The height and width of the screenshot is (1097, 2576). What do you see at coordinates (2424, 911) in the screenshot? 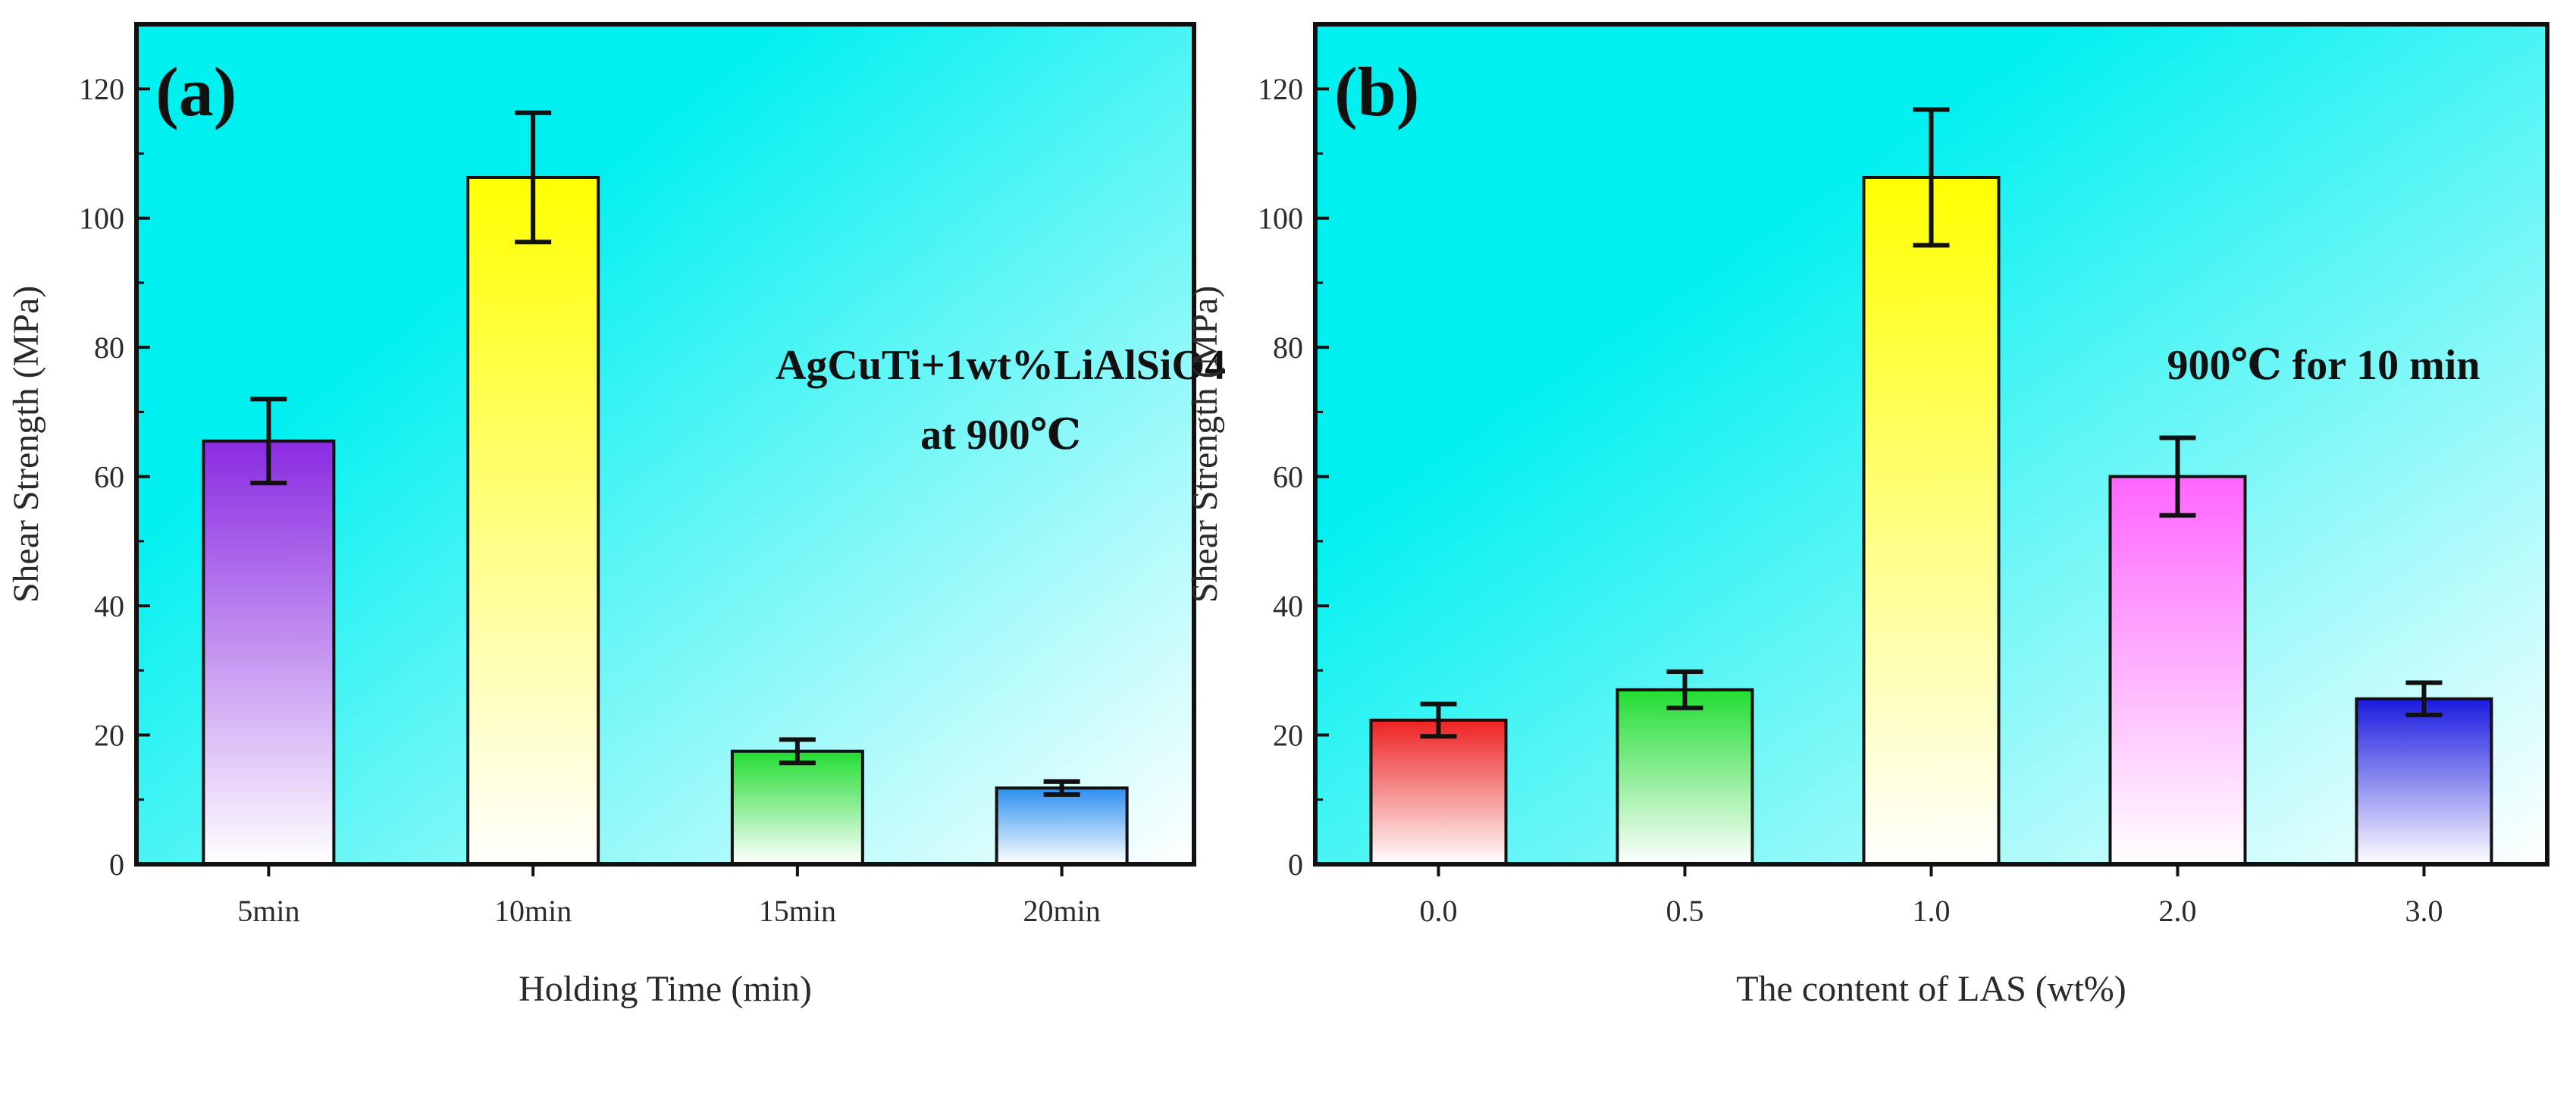
I see `x-tick-label: 3.0` at bounding box center [2424, 911].